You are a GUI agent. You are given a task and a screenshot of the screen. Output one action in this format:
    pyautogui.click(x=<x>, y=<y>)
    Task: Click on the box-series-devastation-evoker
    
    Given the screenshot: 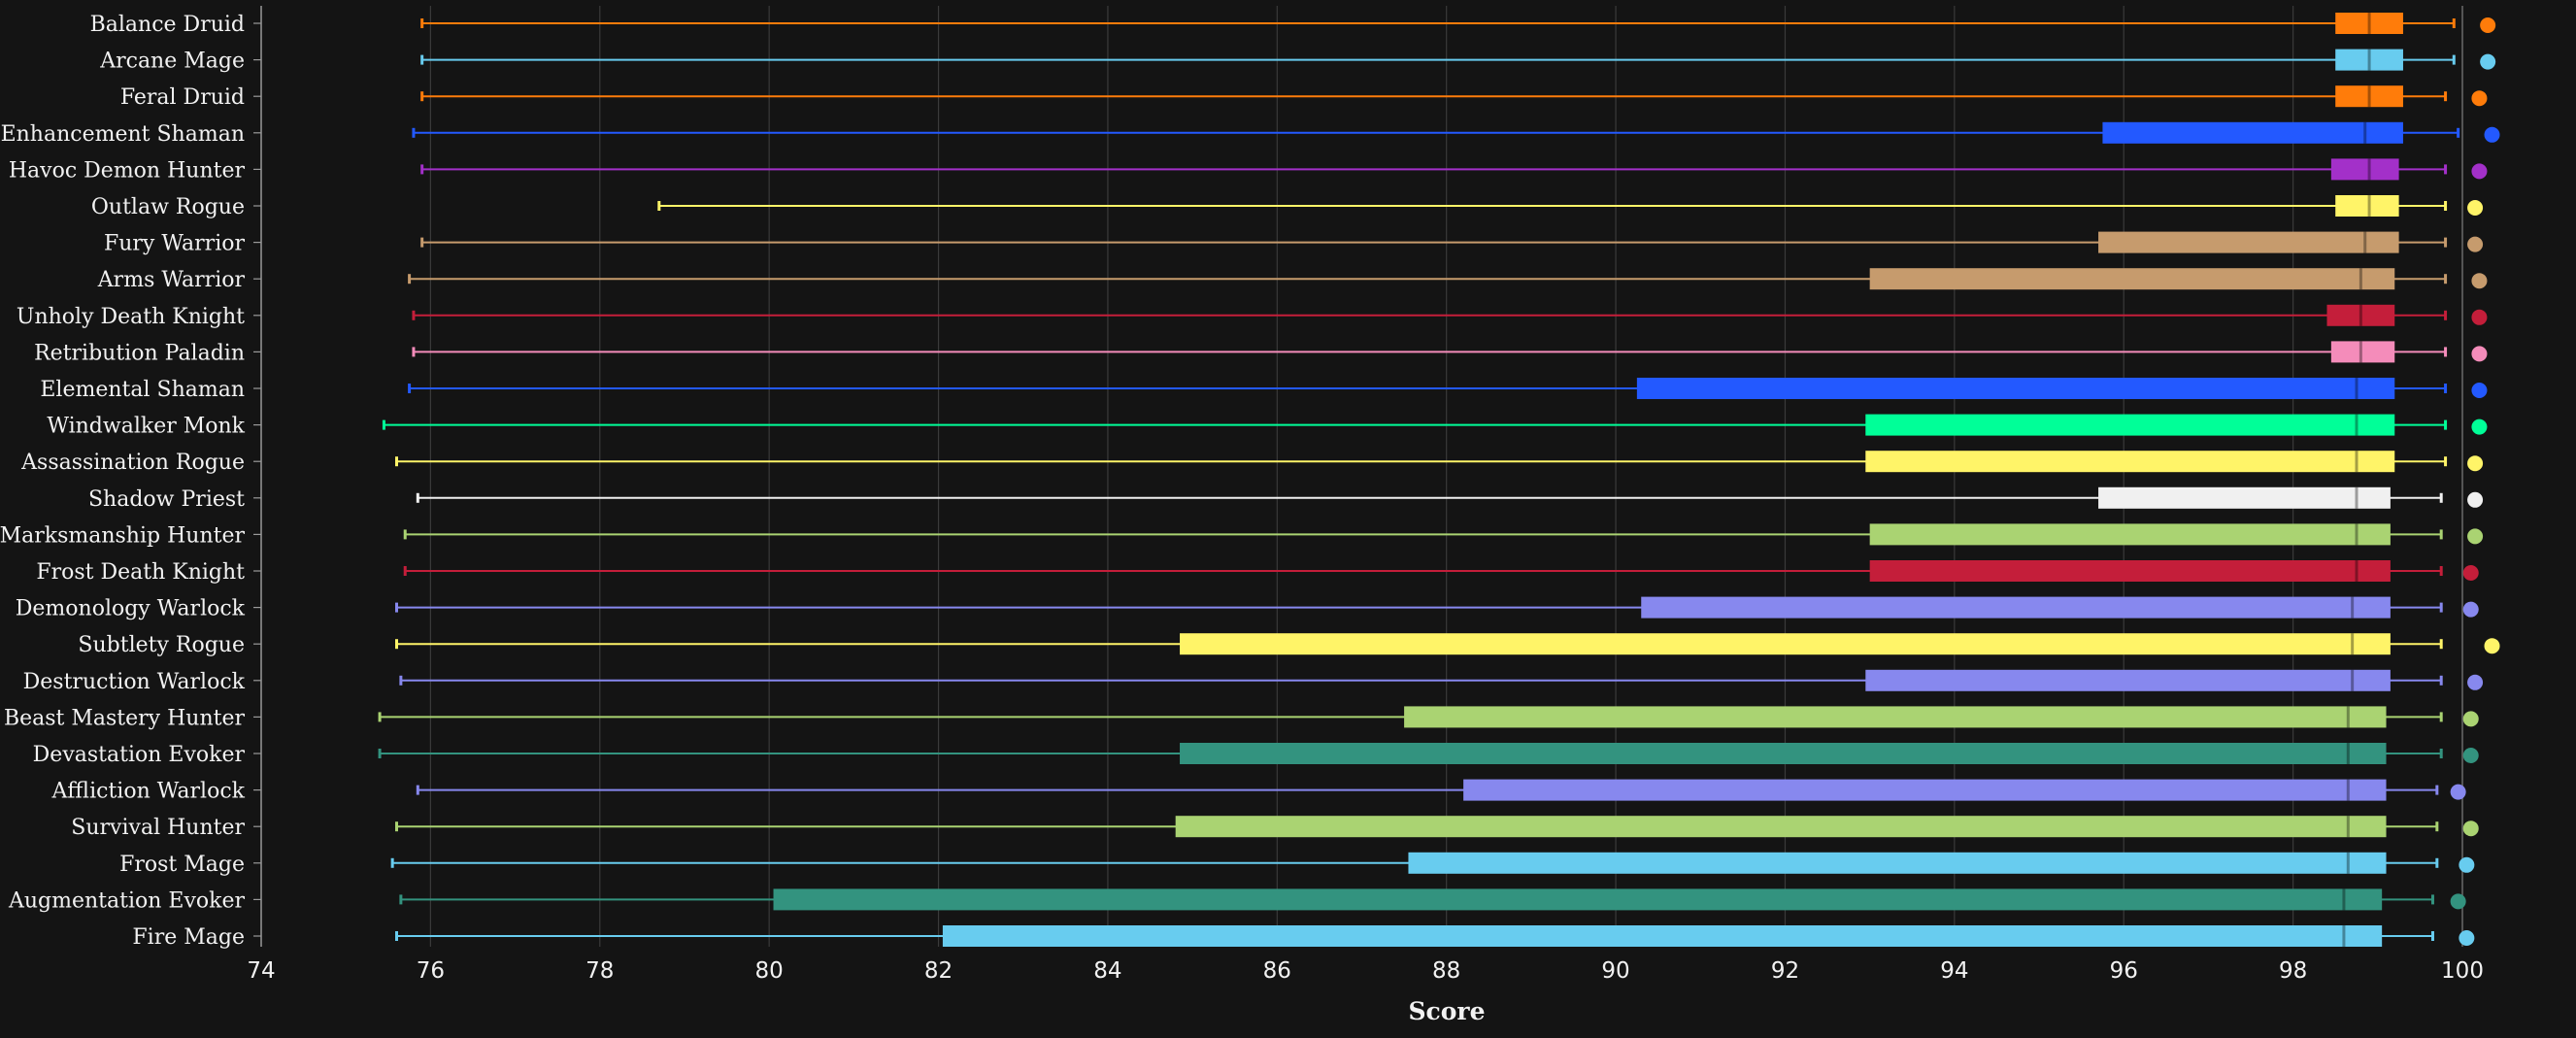 What is the action you would take?
    pyautogui.click(x=1429, y=753)
    